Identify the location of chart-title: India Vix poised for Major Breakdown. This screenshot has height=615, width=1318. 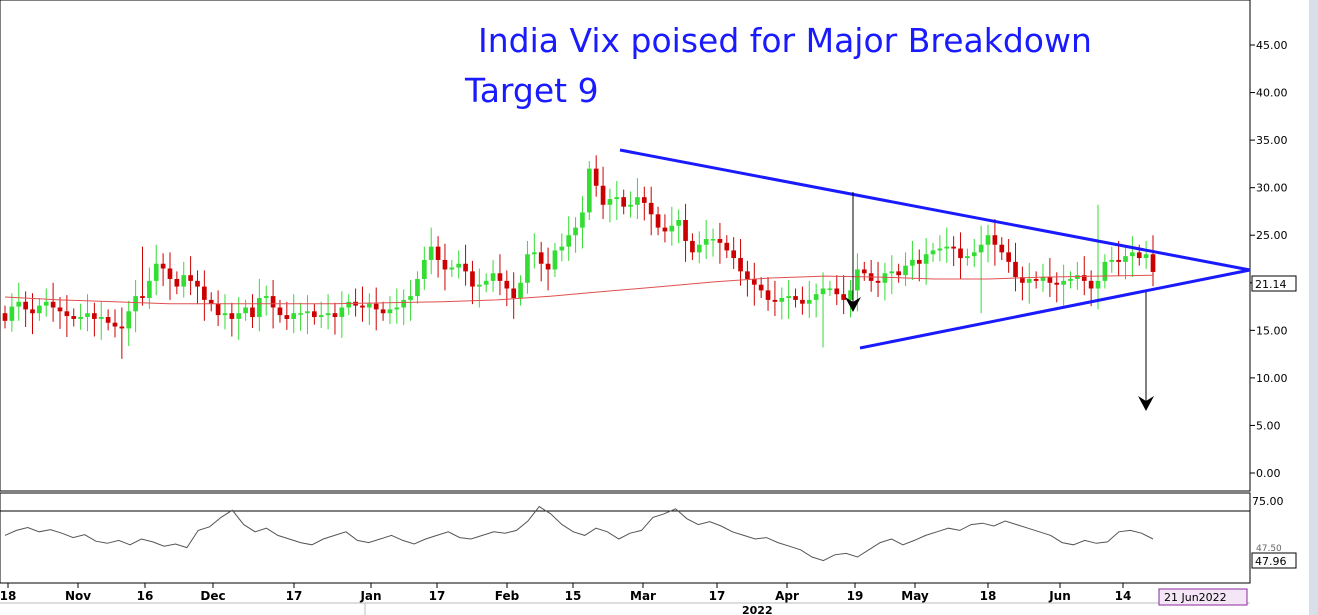
(785, 40).